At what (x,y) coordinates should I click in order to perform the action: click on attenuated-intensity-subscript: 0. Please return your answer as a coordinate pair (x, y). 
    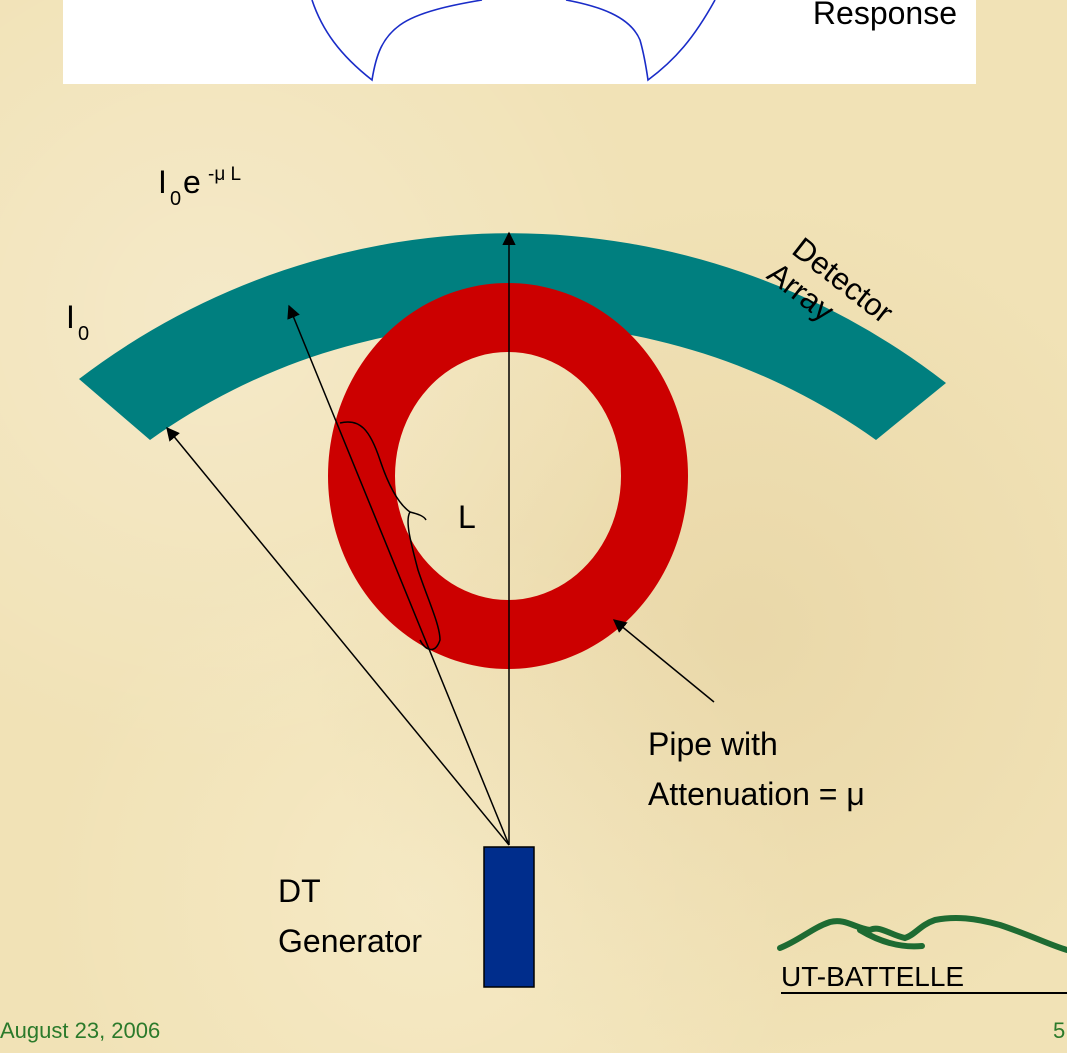
    Looking at the image, I should click on (175, 199).